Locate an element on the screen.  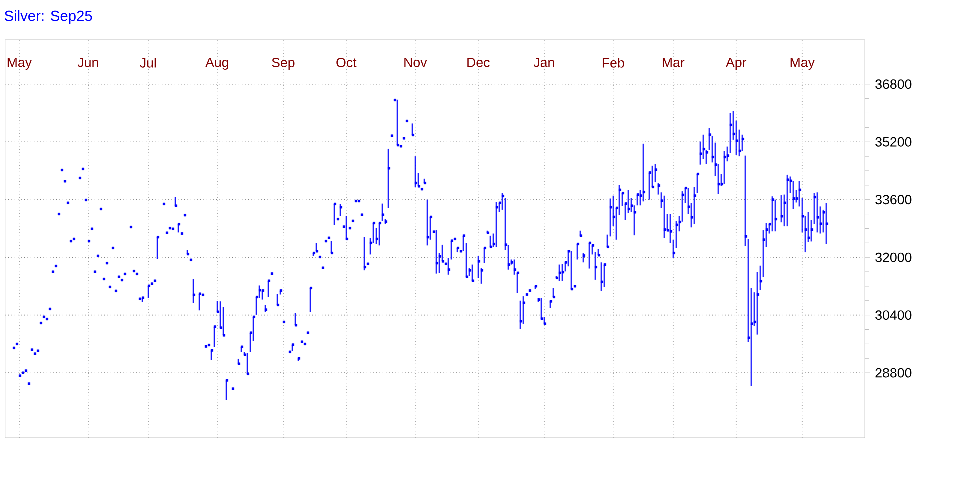
x-tick-label: Mar is located at coordinates (673, 63).